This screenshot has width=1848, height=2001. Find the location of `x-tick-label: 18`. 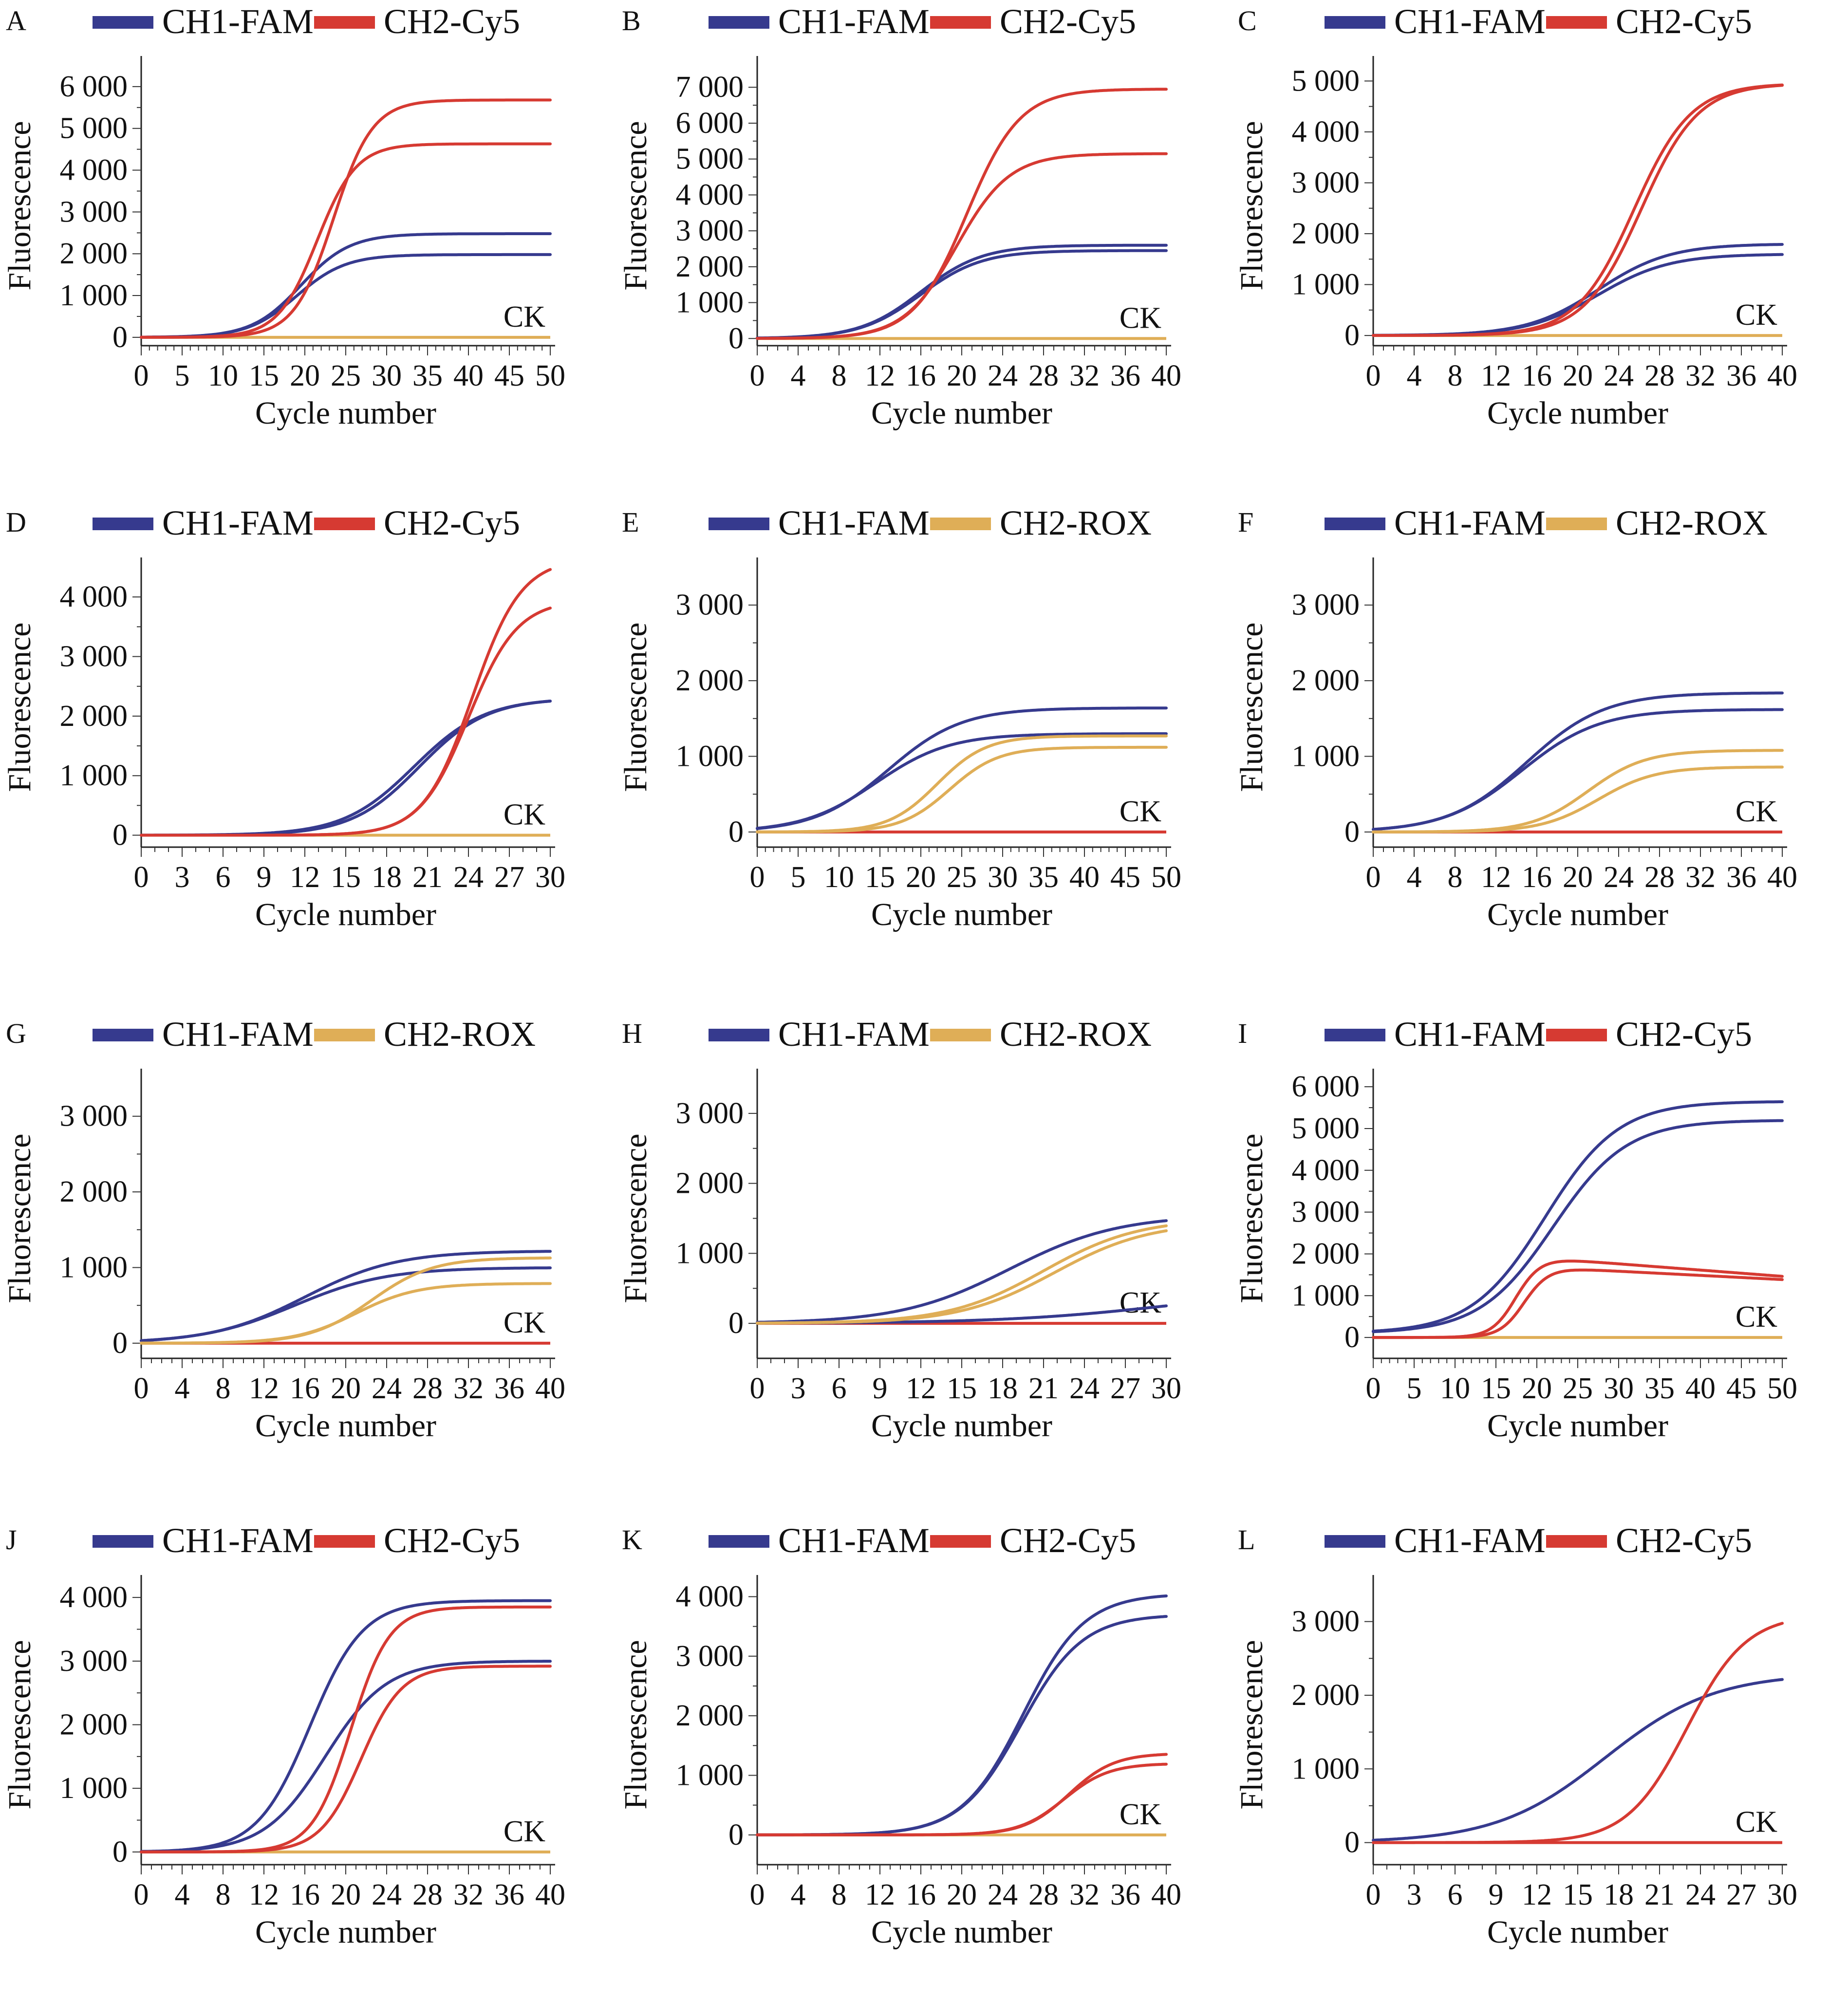

x-tick-label: 18 is located at coordinates (1003, 1388).